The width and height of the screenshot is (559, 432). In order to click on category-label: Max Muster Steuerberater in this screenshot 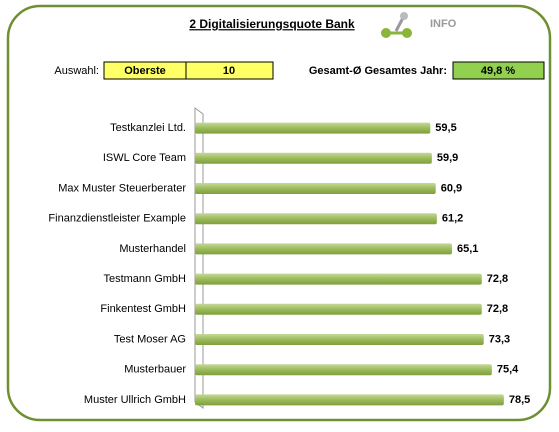, I will do `click(122, 188)`.